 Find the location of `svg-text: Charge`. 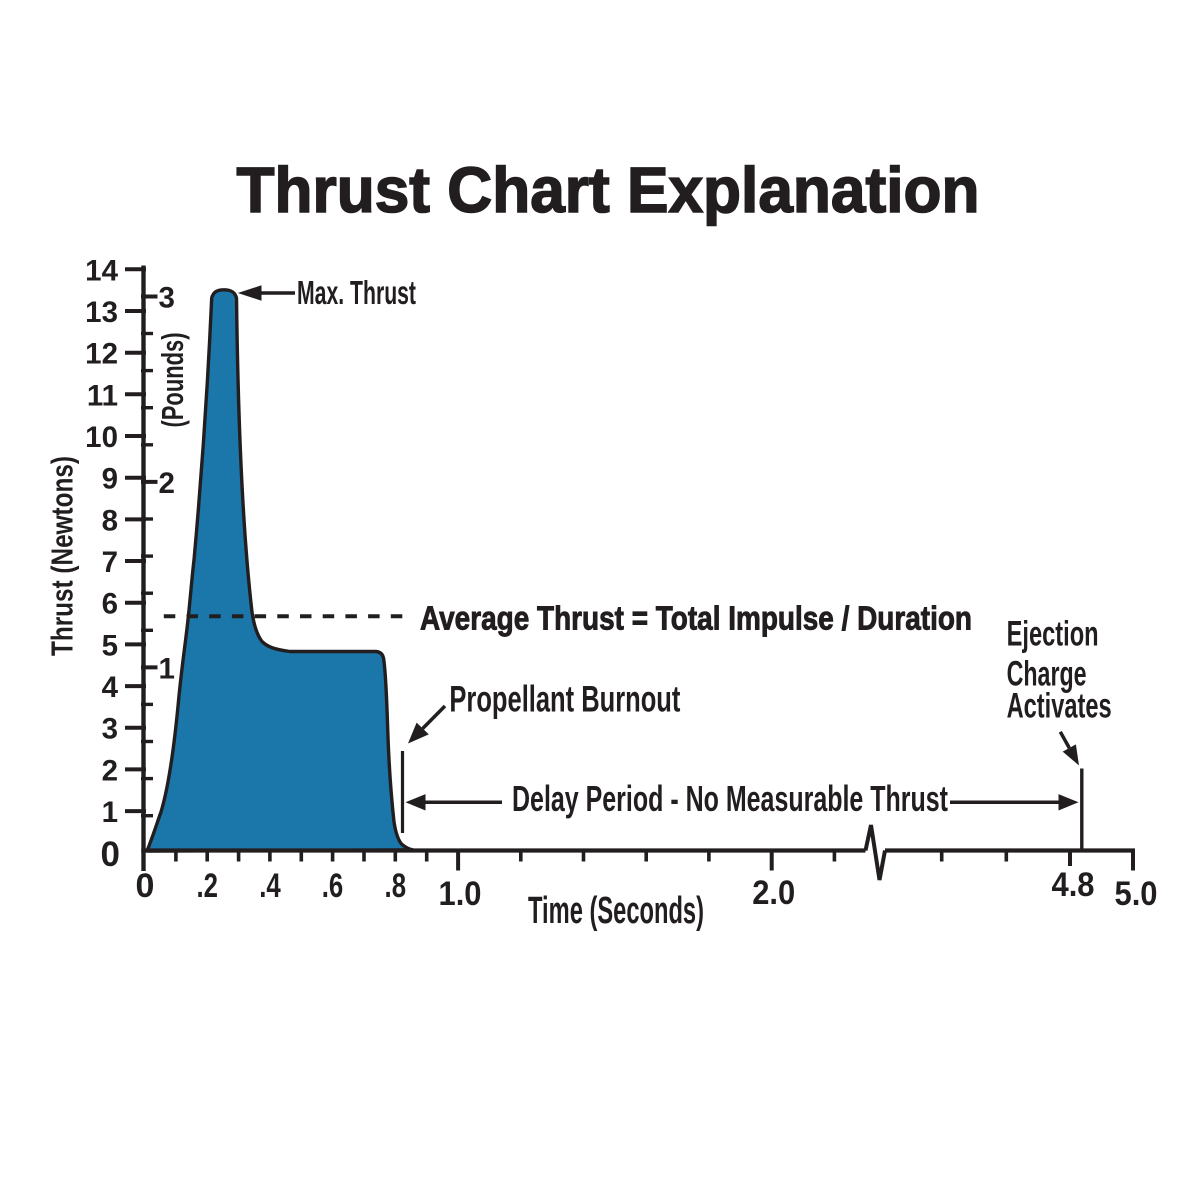

svg-text: Charge is located at coordinates (1047, 674).